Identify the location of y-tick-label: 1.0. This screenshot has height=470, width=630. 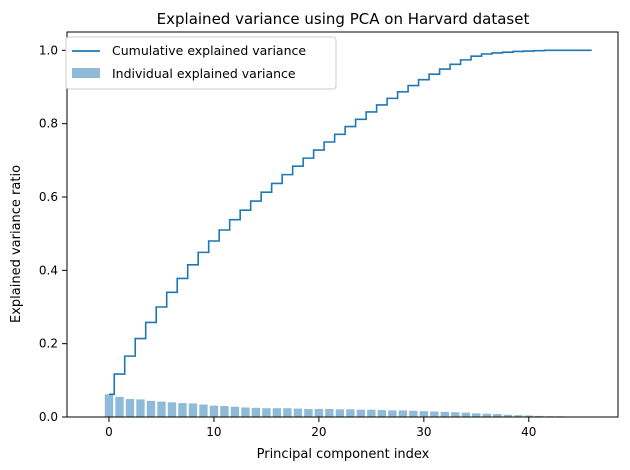
(48, 50).